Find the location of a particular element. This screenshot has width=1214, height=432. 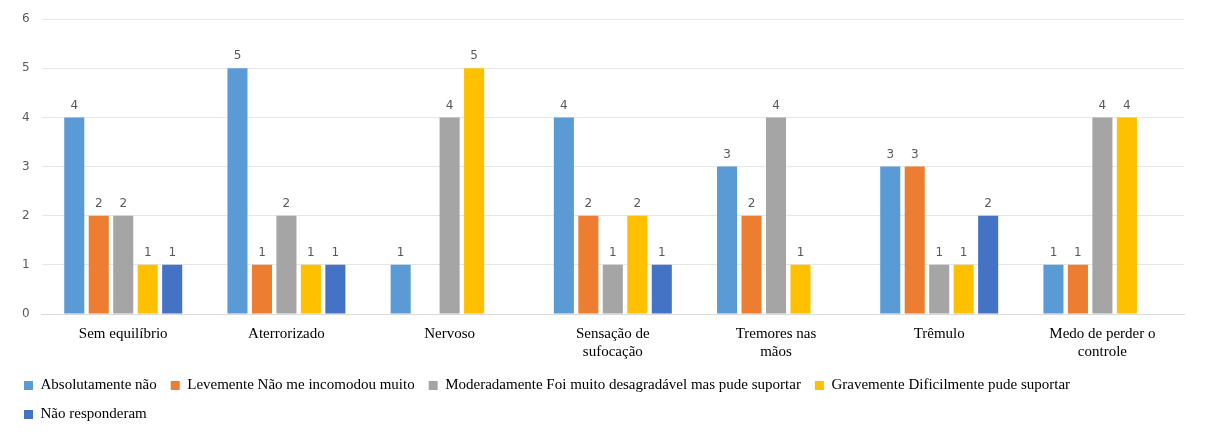

y-tick-label: 3 is located at coordinates (25, 165).